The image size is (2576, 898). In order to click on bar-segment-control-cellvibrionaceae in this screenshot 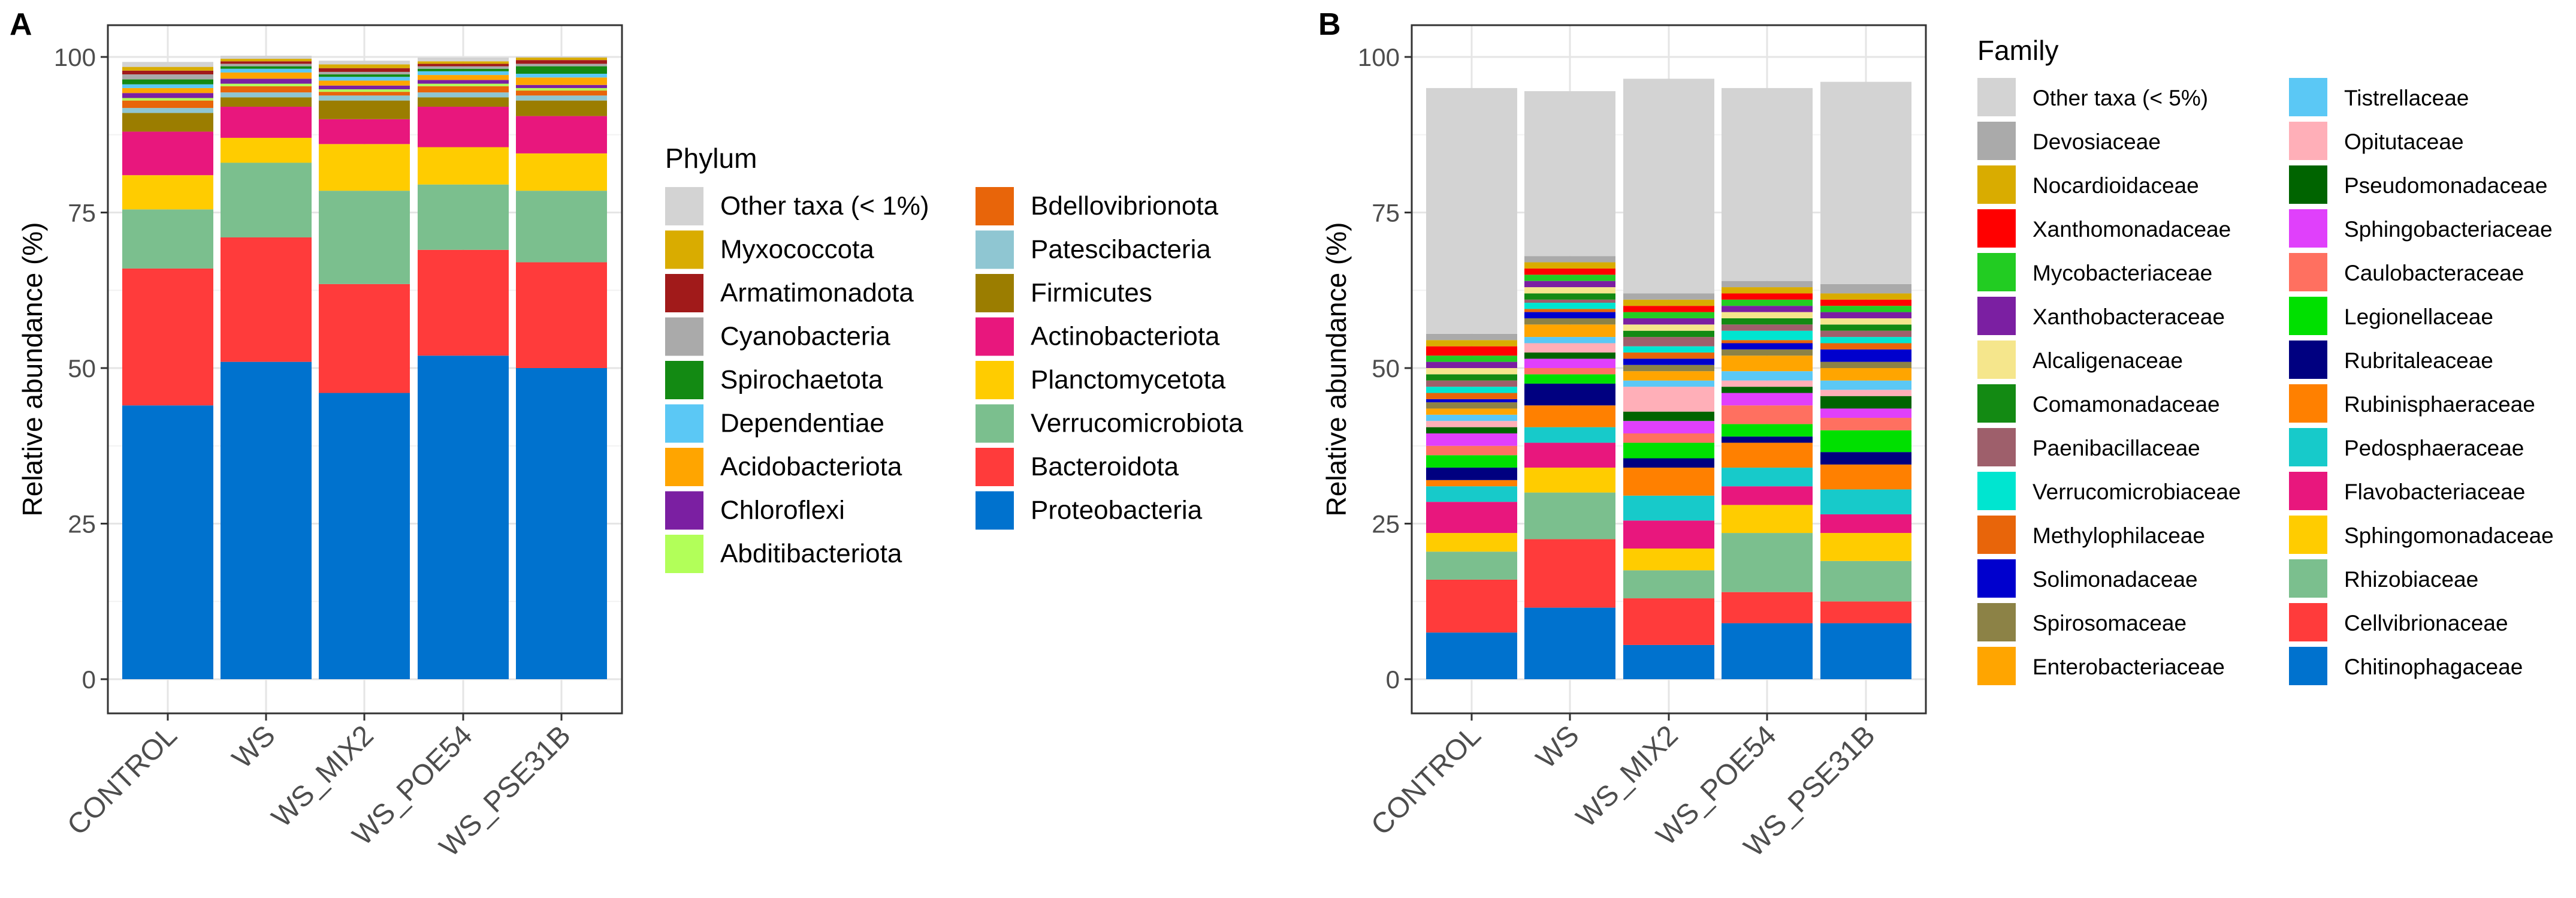, I will do `click(1472, 606)`.